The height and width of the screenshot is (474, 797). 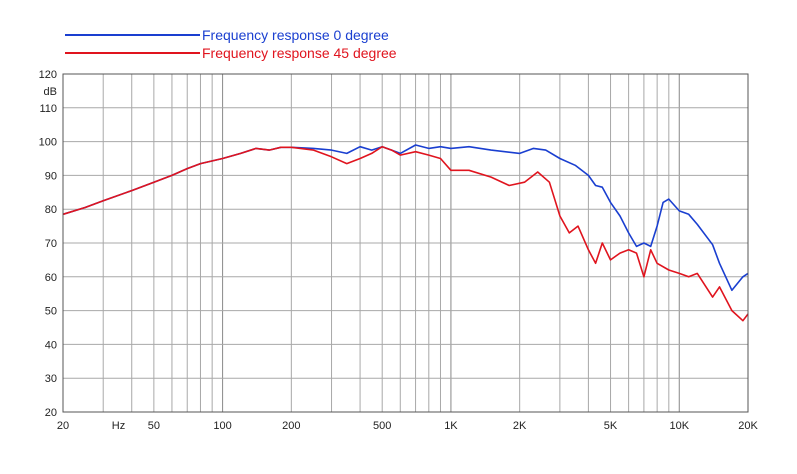 What do you see at coordinates (51, 278) in the screenshot?
I see `y-tick-label: 60` at bounding box center [51, 278].